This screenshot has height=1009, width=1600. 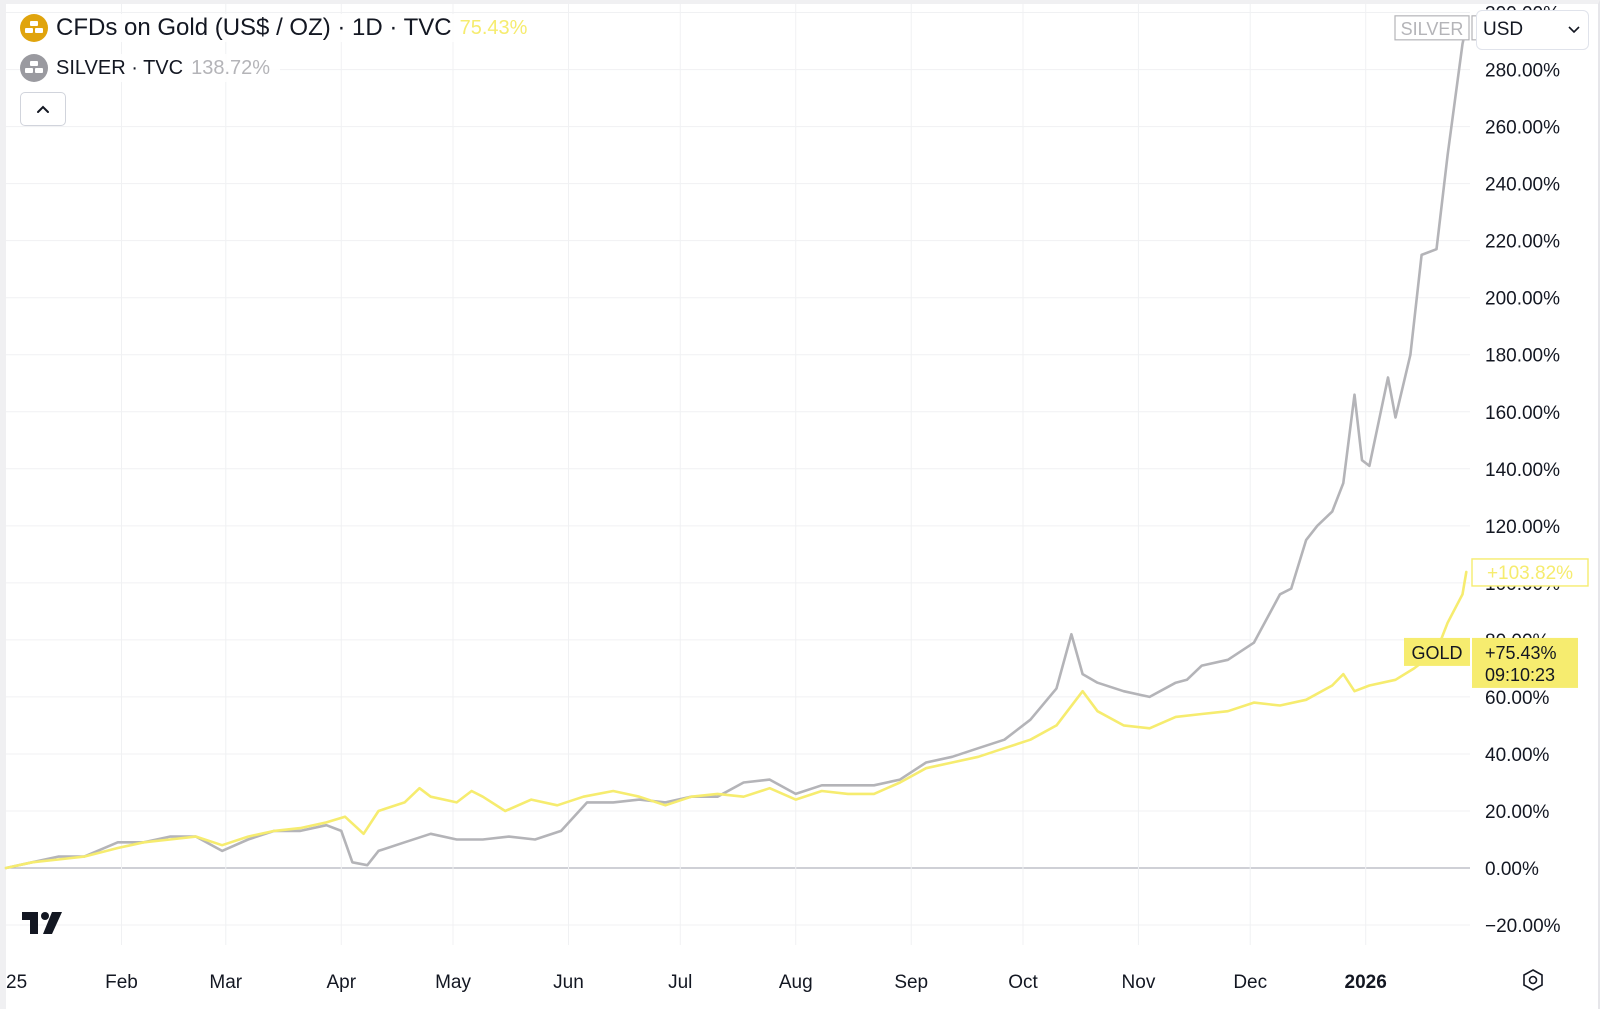 What do you see at coordinates (231, 67) in the screenshot?
I see `legend-silver-value: 138.72%` at bounding box center [231, 67].